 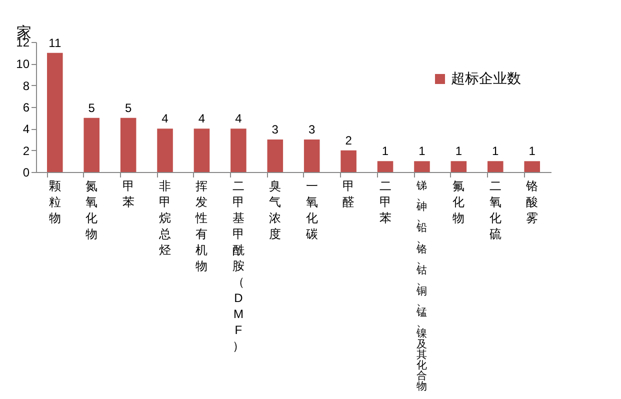 What do you see at coordinates (26, 85) in the screenshot?
I see `y-tick-label: 8` at bounding box center [26, 85].